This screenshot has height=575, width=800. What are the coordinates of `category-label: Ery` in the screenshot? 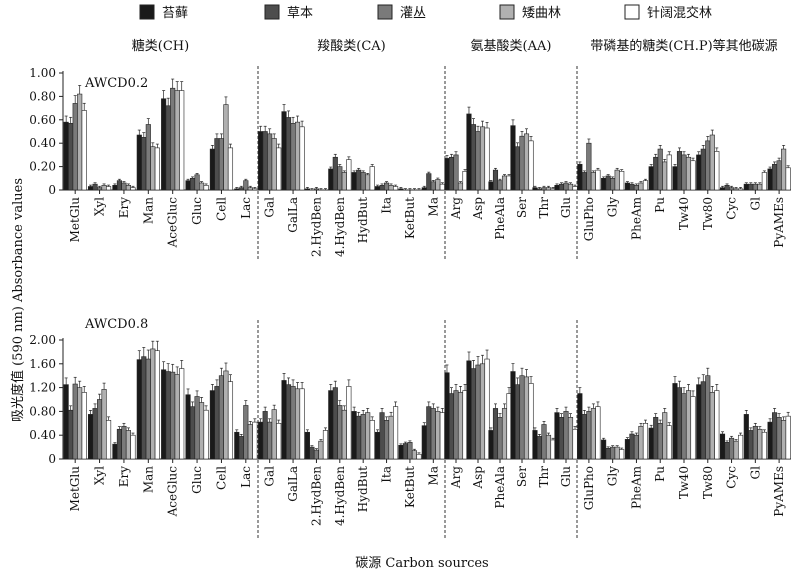 It's located at (124, 476).